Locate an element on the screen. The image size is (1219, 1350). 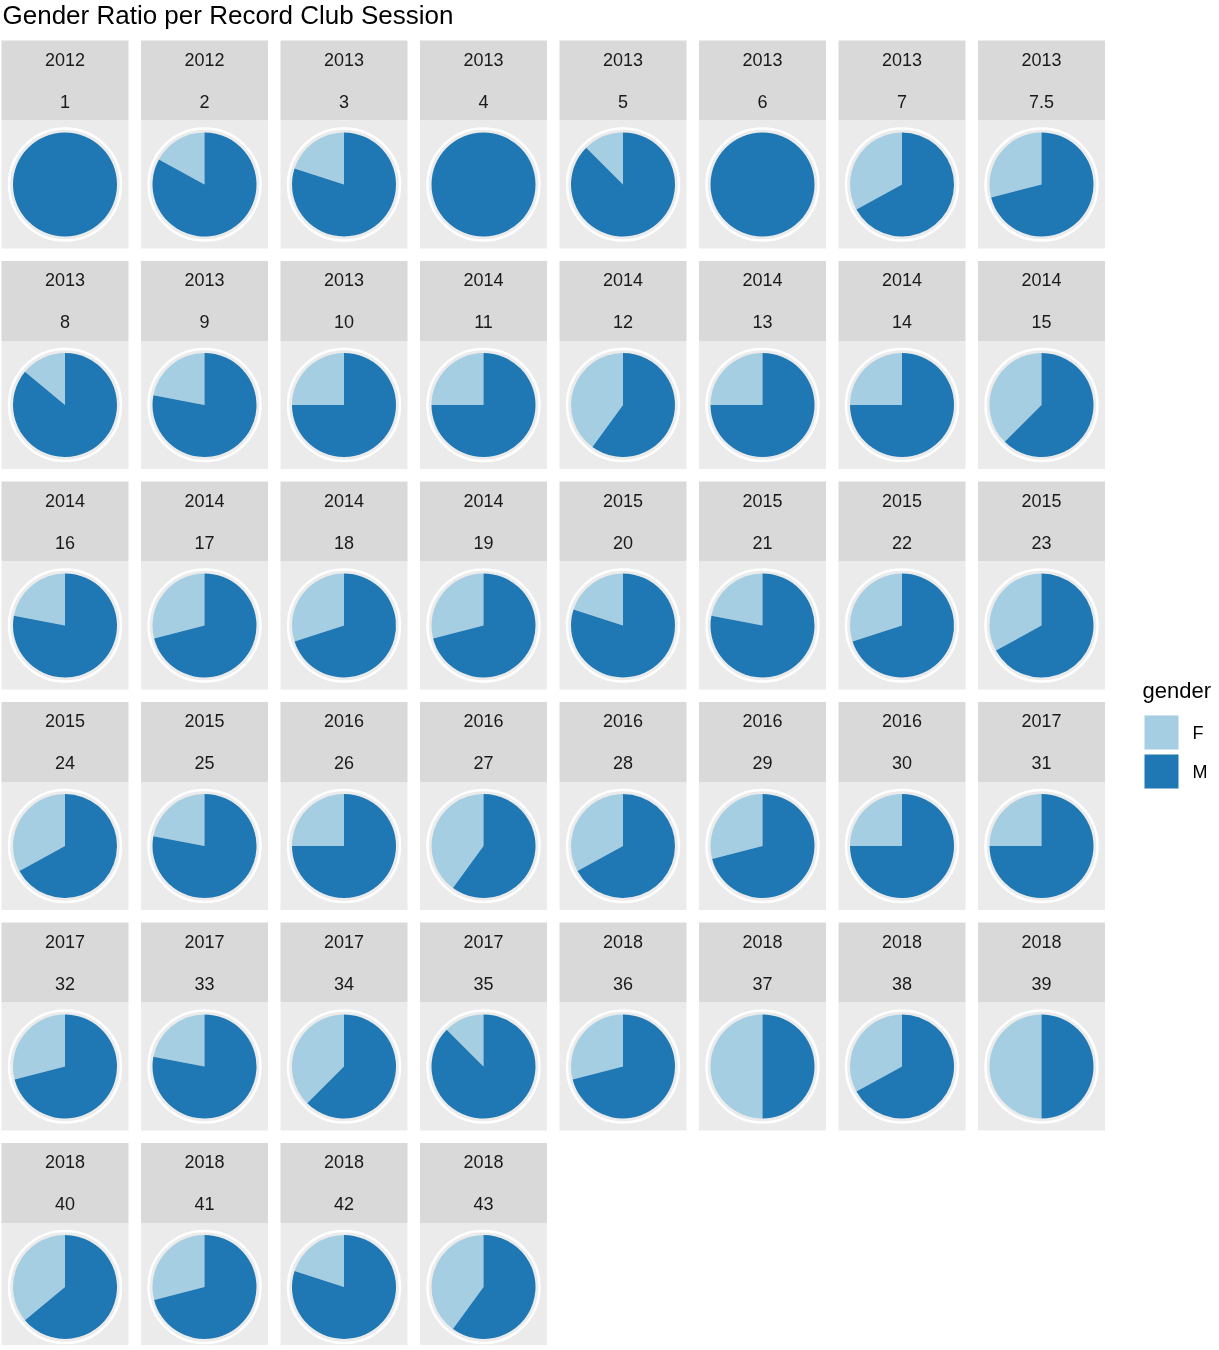
text: 2016 30 is located at coordinates (902, 742).